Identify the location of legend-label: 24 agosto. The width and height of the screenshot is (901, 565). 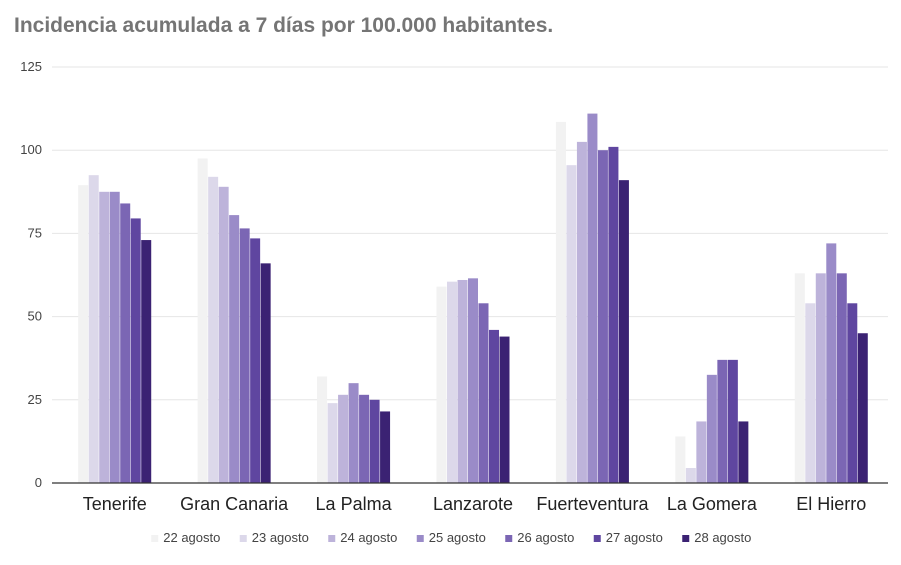
(368, 537).